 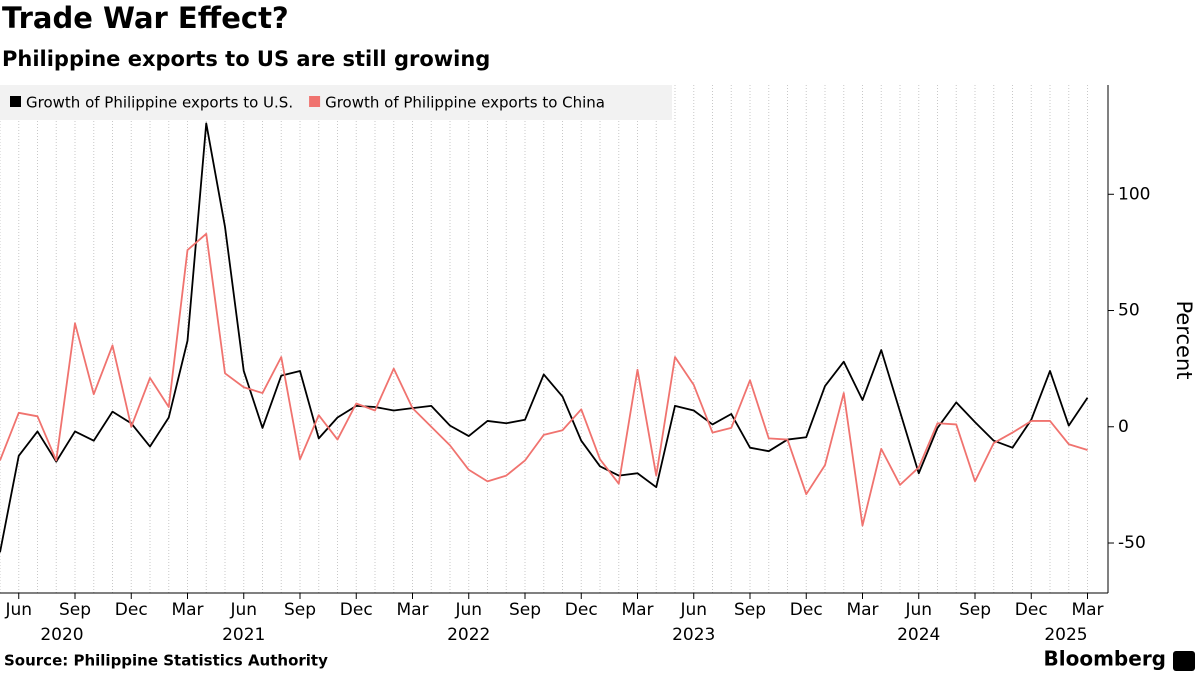 What do you see at coordinates (918, 635) in the screenshot?
I see `year-label: 2024` at bounding box center [918, 635].